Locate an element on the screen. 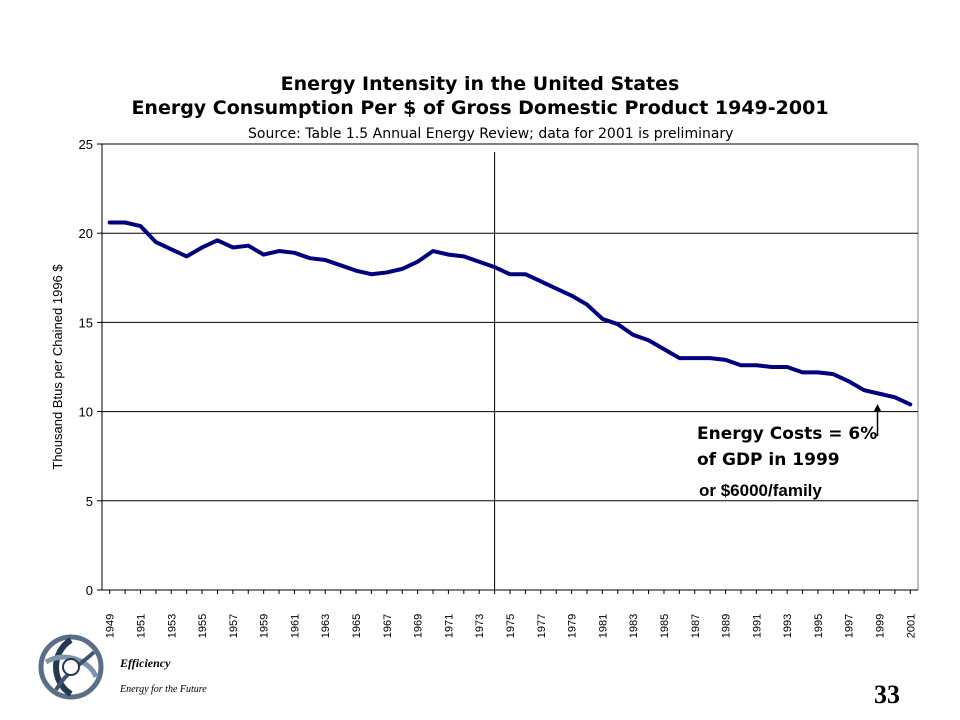 The height and width of the screenshot is (720, 960). annotation-line-3: or $6000/family is located at coordinates (760, 490).